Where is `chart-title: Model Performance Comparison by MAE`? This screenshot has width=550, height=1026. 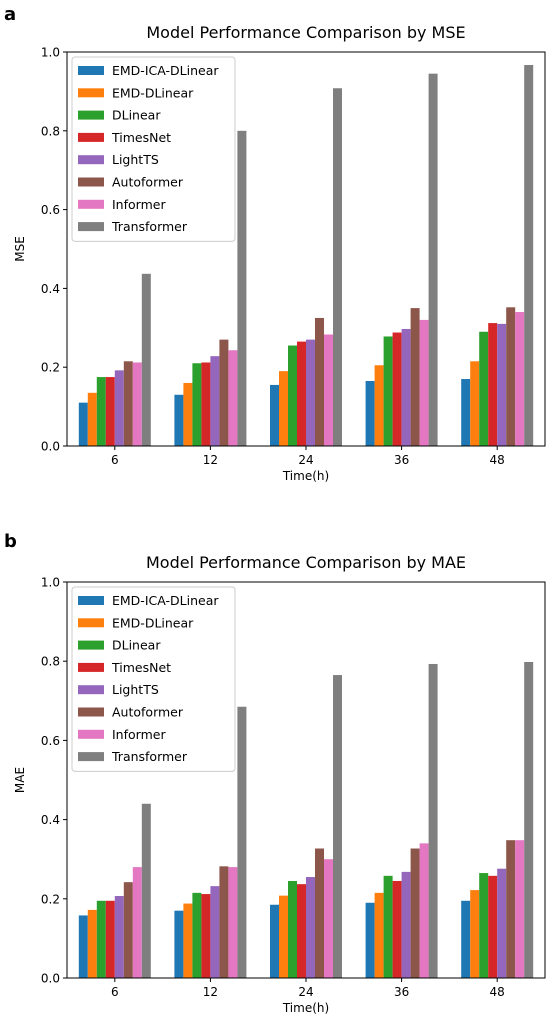 chart-title: Model Performance Comparison by MAE is located at coordinates (306, 562).